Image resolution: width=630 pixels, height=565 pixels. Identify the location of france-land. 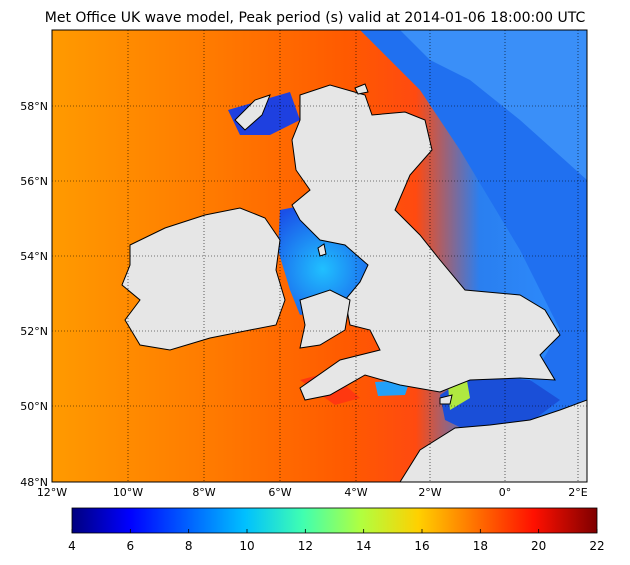
(493, 440).